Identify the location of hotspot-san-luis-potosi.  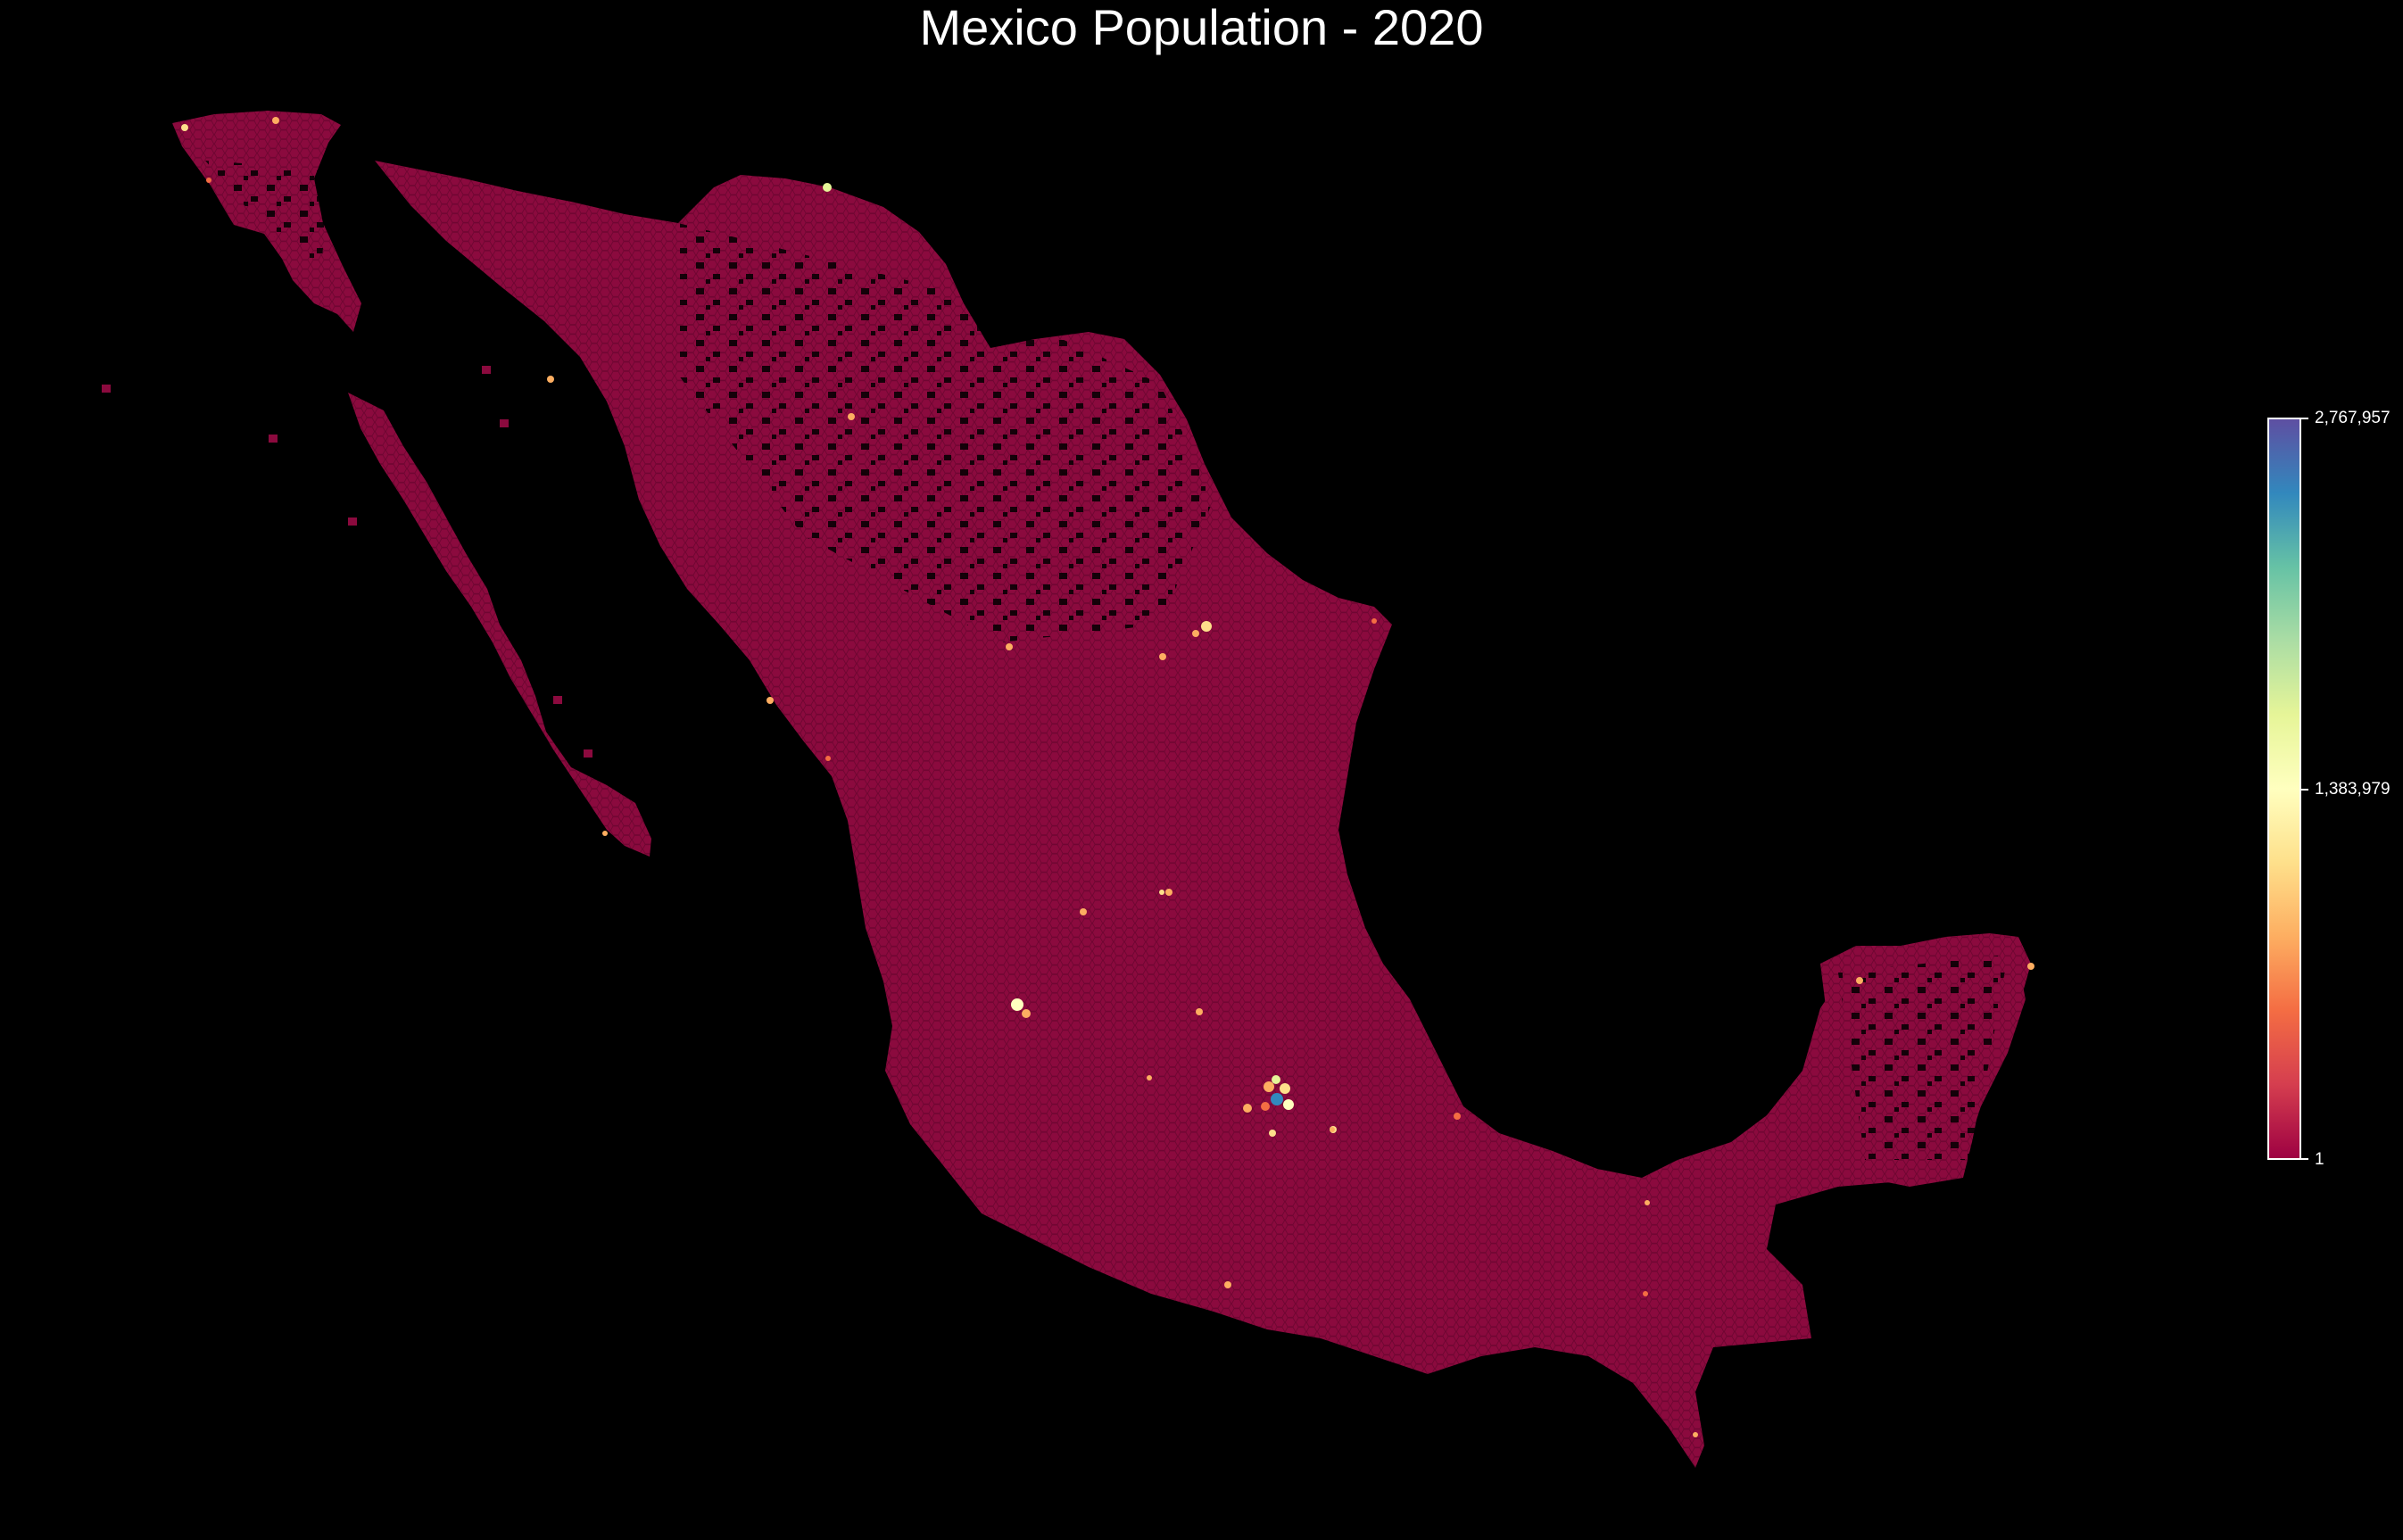
(1161, 893).